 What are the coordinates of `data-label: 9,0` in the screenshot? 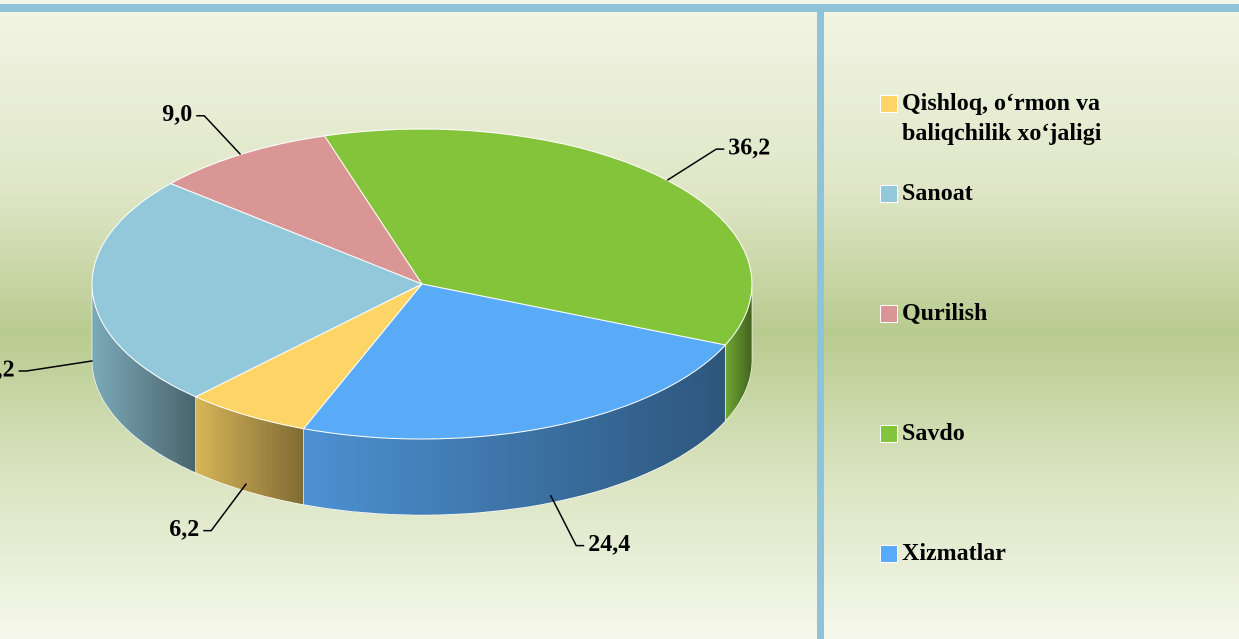 It's located at (177, 114).